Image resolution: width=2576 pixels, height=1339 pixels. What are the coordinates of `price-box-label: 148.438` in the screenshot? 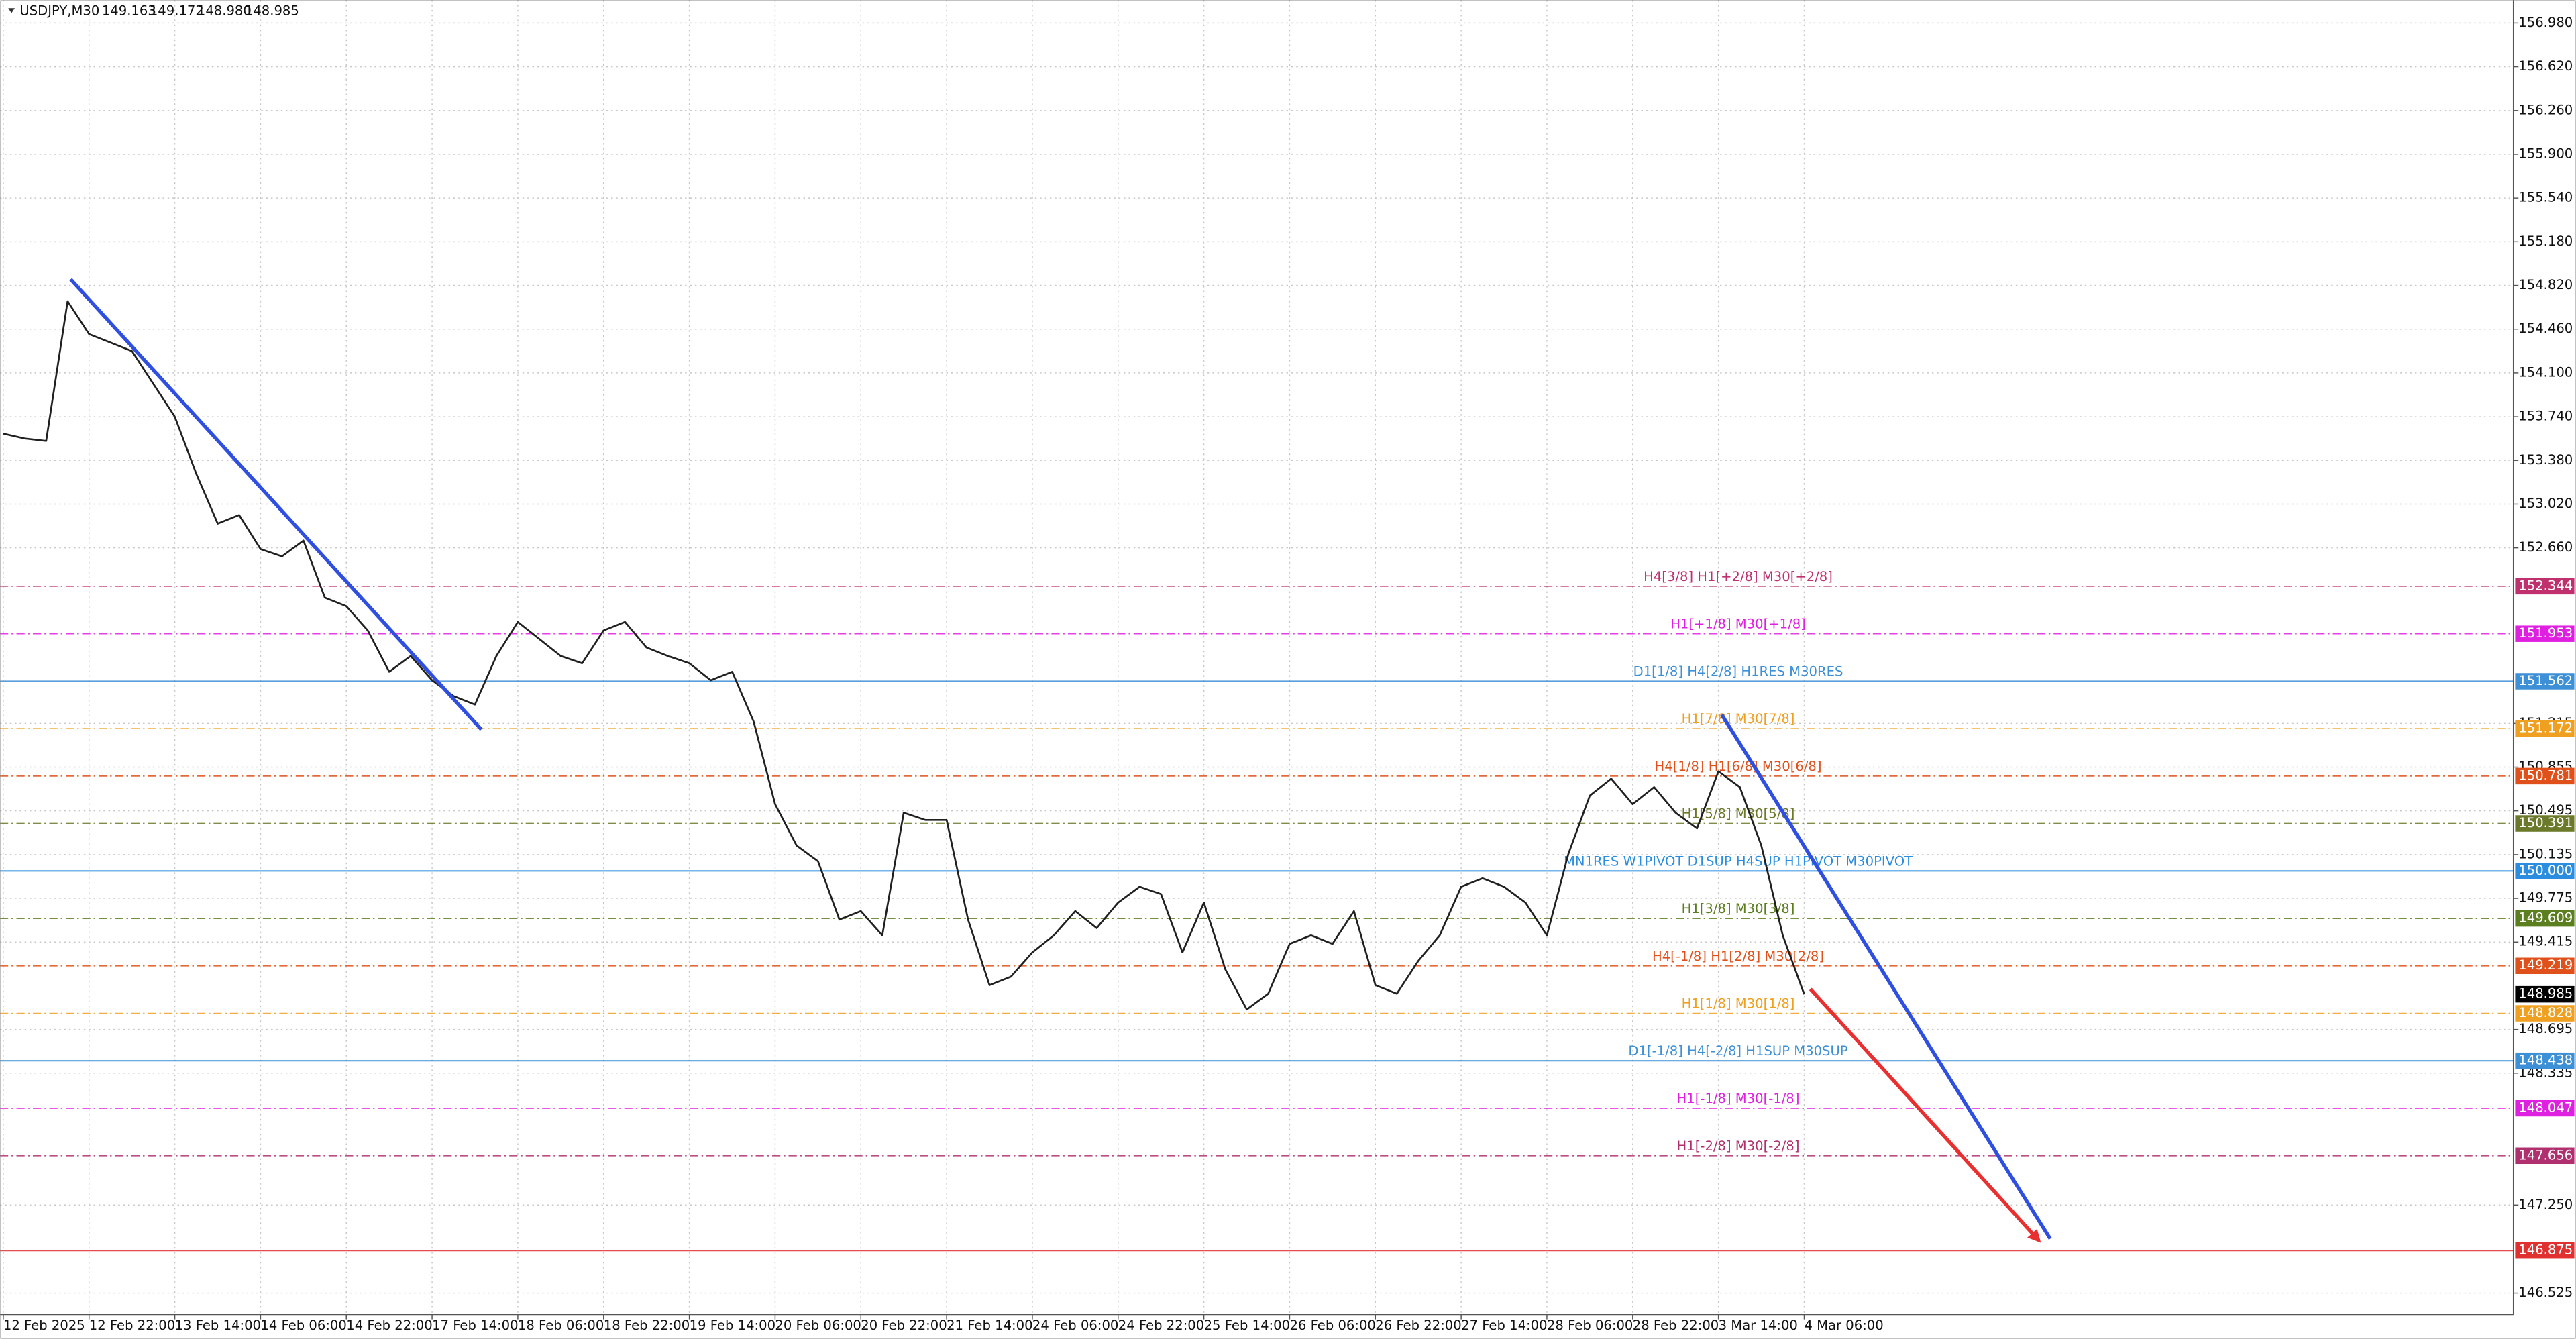 It's located at (2545, 1060).